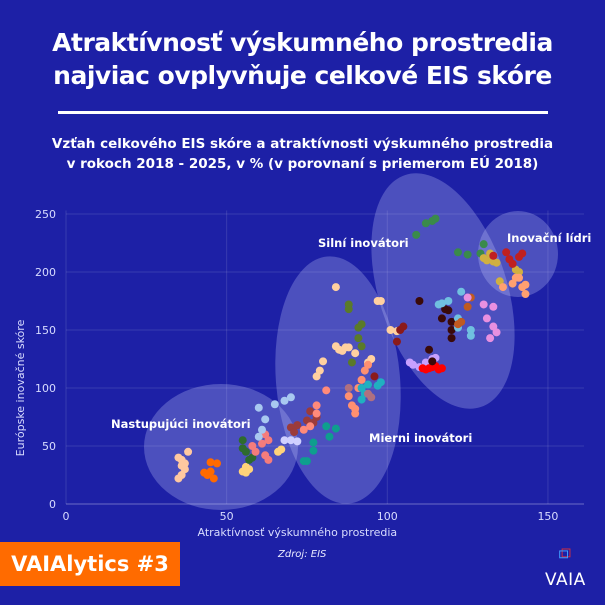 The width and height of the screenshot is (605, 605). Describe the element at coordinates (547, 516) in the screenshot. I see `x-tick-label: 150` at that location.